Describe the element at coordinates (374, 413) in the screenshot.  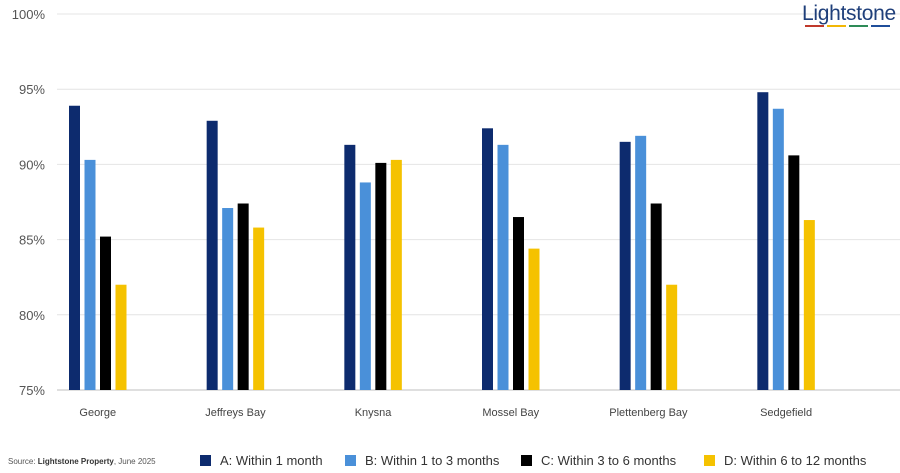
I see `x-tick-label: Knysna` at that location.